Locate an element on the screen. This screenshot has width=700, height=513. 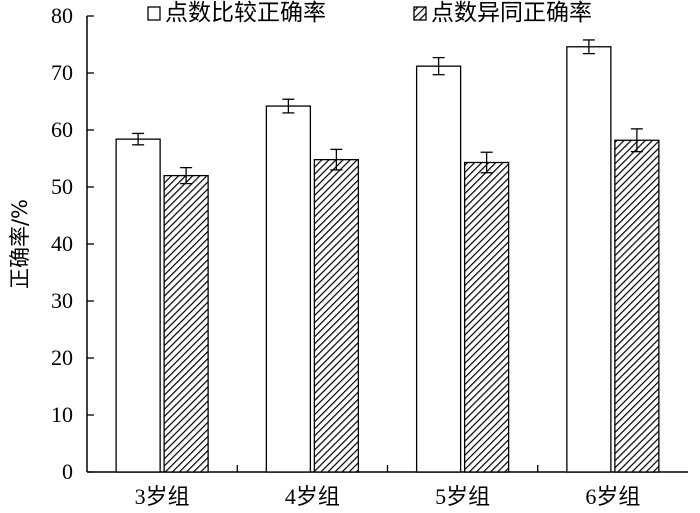
x-tick-label: 6岁组 is located at coordinates (612, 496).